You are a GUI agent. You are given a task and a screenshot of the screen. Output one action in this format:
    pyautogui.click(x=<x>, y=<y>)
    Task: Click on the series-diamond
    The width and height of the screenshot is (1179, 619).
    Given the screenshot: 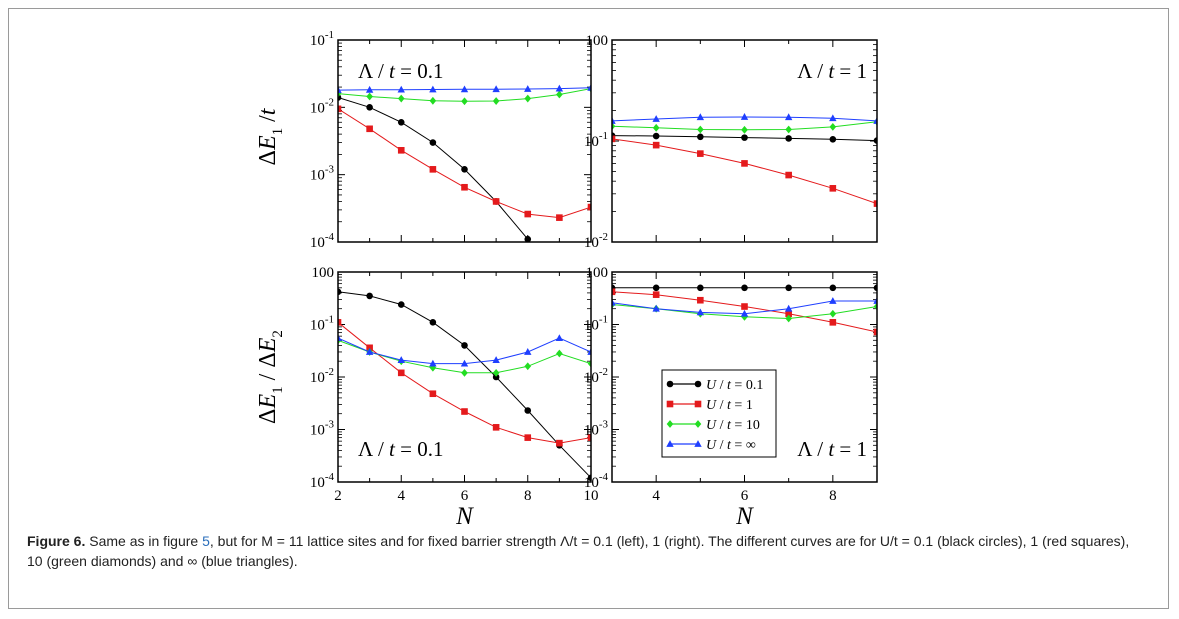 What is the action you would take?
    pyautogui.click(x=744, y=125)
    